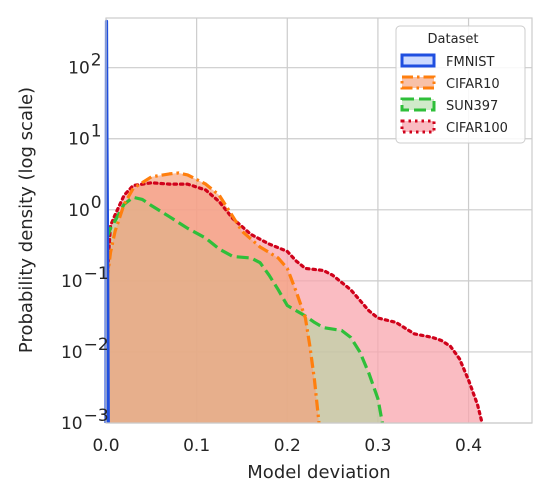  I want to click on legend-title: Dataset, so click(453, 39).